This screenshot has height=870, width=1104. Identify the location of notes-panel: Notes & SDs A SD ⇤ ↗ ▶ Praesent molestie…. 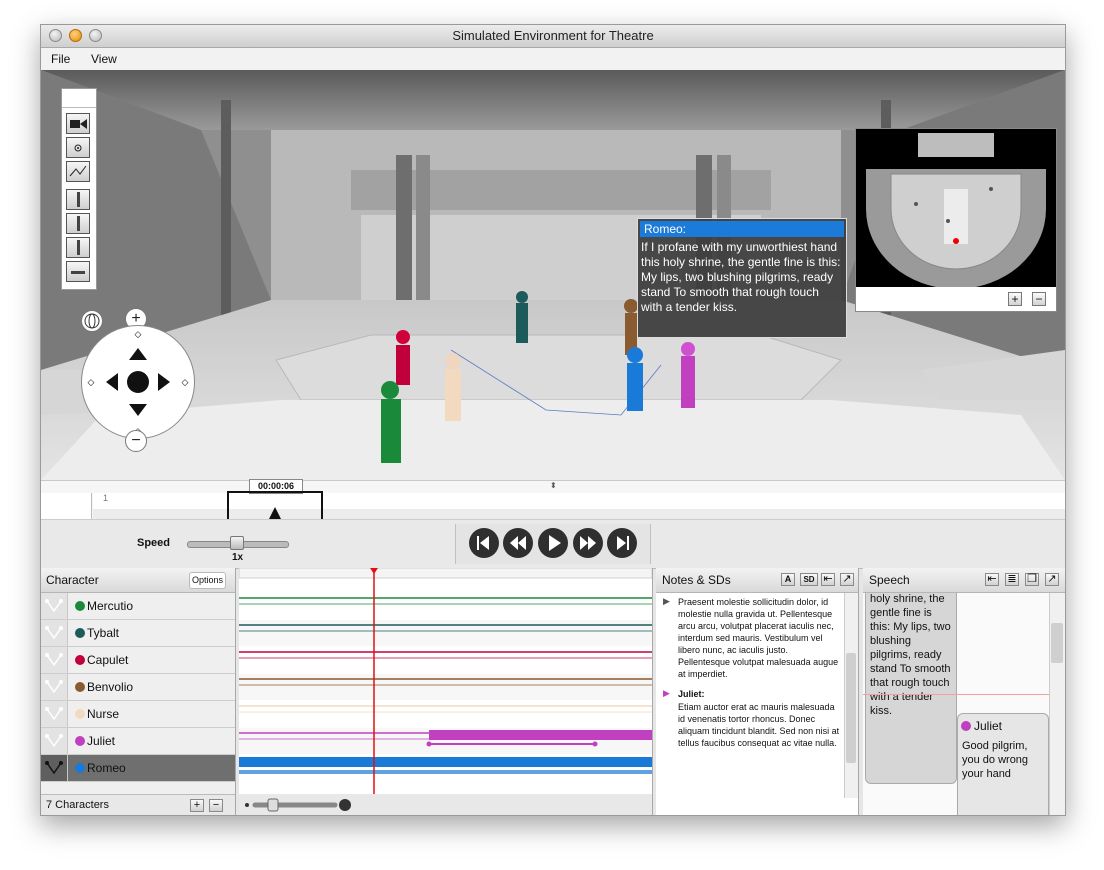
(757, 691).